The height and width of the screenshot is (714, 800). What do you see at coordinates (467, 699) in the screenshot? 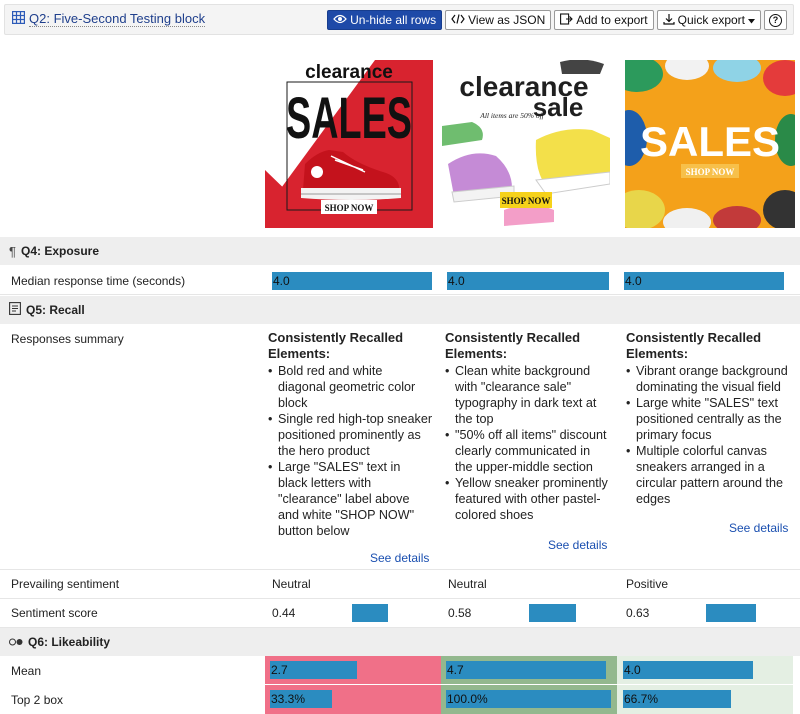
I see `top2-value-2: 100.0%` at bounding box center [467, 699].